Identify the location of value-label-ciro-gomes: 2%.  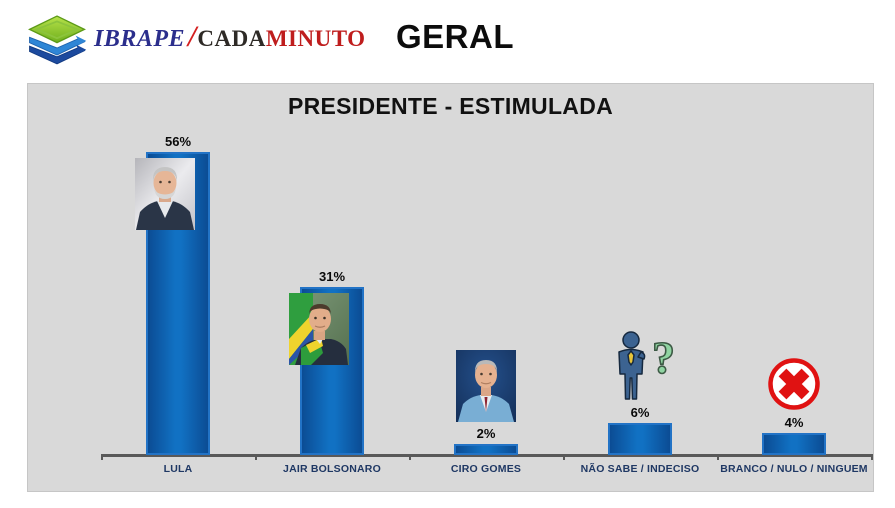
(486, 433).